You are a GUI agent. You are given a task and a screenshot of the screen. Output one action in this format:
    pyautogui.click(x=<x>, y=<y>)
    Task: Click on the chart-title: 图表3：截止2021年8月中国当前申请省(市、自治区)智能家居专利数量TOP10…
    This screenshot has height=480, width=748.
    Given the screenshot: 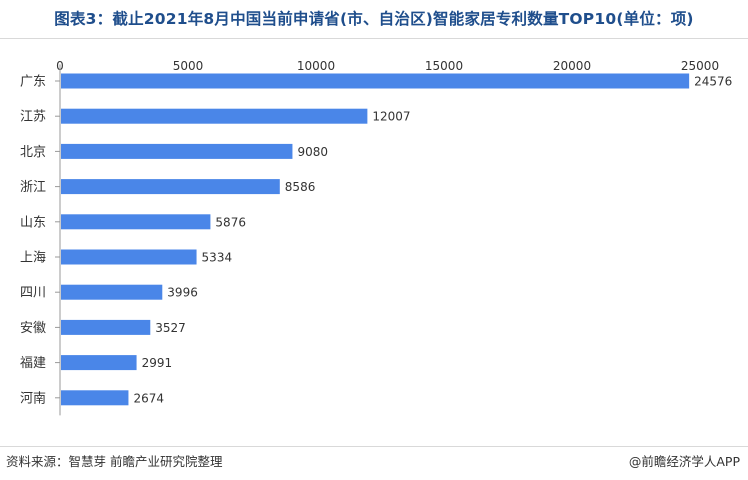 What is the action you would take?
    pyautogui.click(x=374, y=19)
    